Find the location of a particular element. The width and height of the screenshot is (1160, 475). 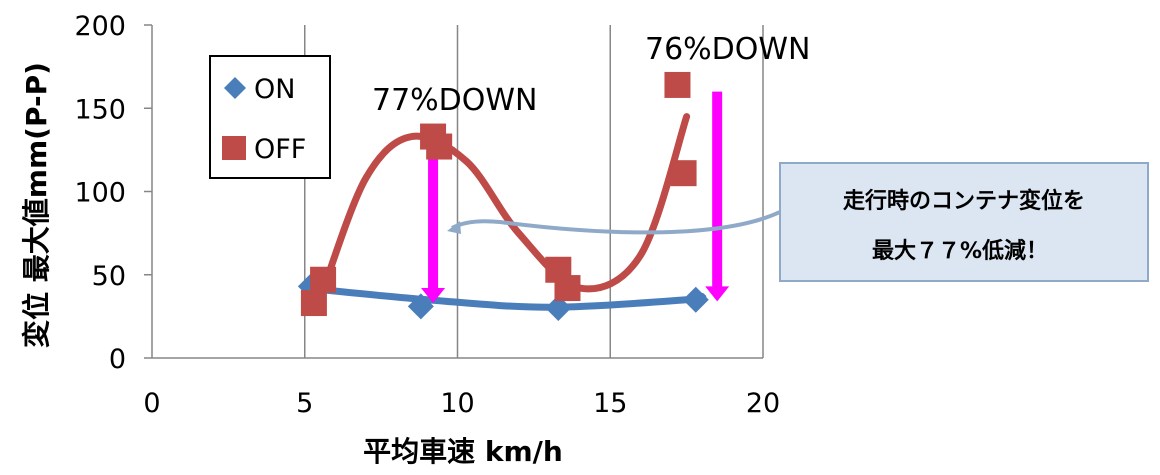

legend-item-on: ON is located at coordinates (259, 89).